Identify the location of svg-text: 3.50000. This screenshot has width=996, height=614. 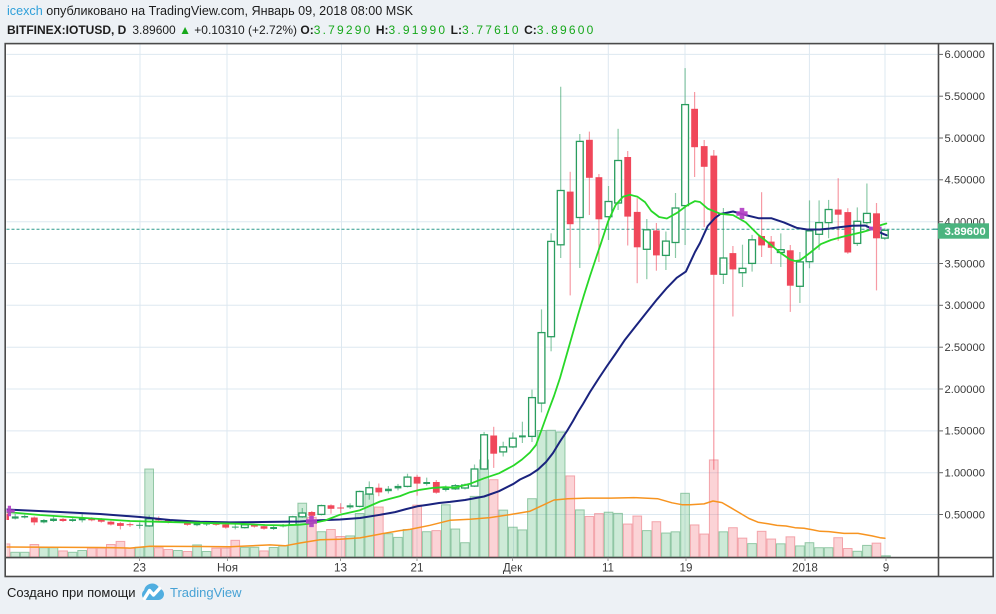
(965, 264).